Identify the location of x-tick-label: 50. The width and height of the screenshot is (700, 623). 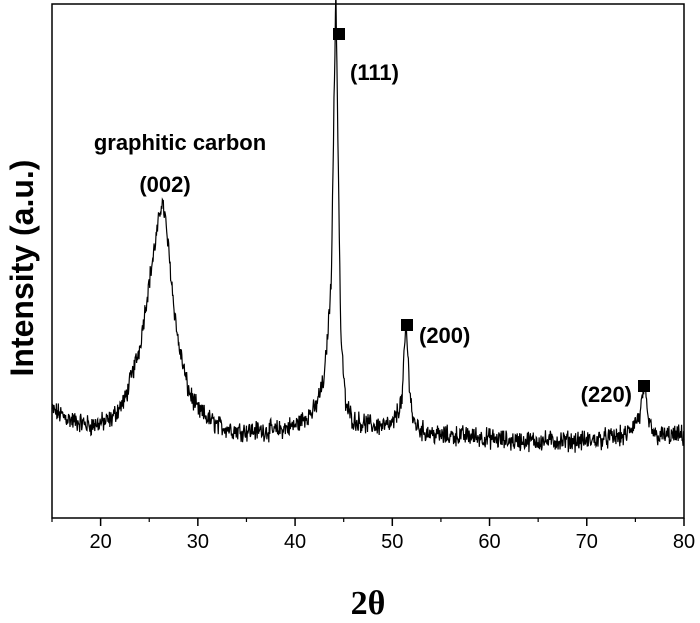
(392, 542).